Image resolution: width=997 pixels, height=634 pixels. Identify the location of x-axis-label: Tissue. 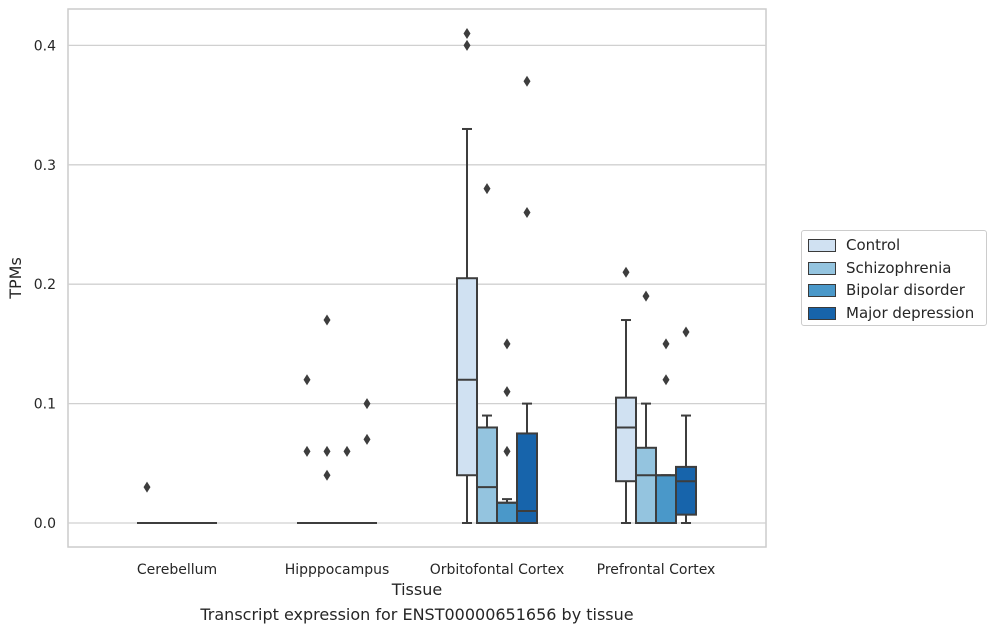
(416, 589).